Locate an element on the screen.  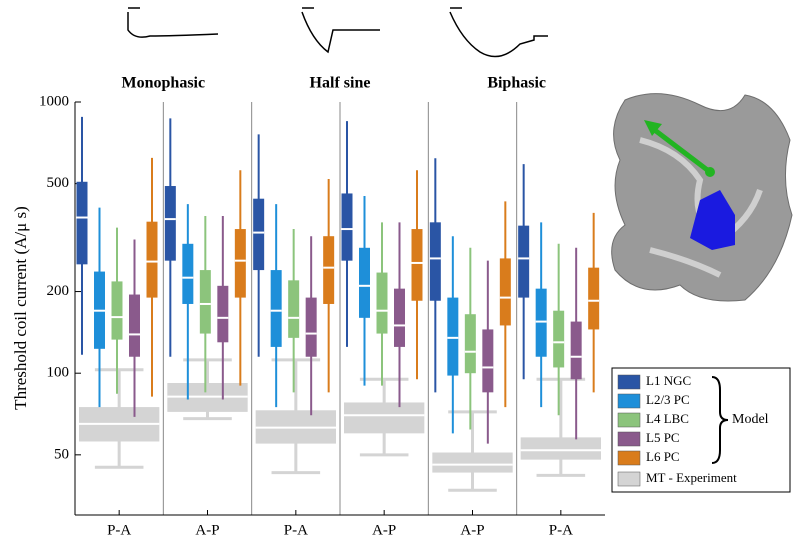
y-tick-label: 100 is located at coordinates (58, 373).